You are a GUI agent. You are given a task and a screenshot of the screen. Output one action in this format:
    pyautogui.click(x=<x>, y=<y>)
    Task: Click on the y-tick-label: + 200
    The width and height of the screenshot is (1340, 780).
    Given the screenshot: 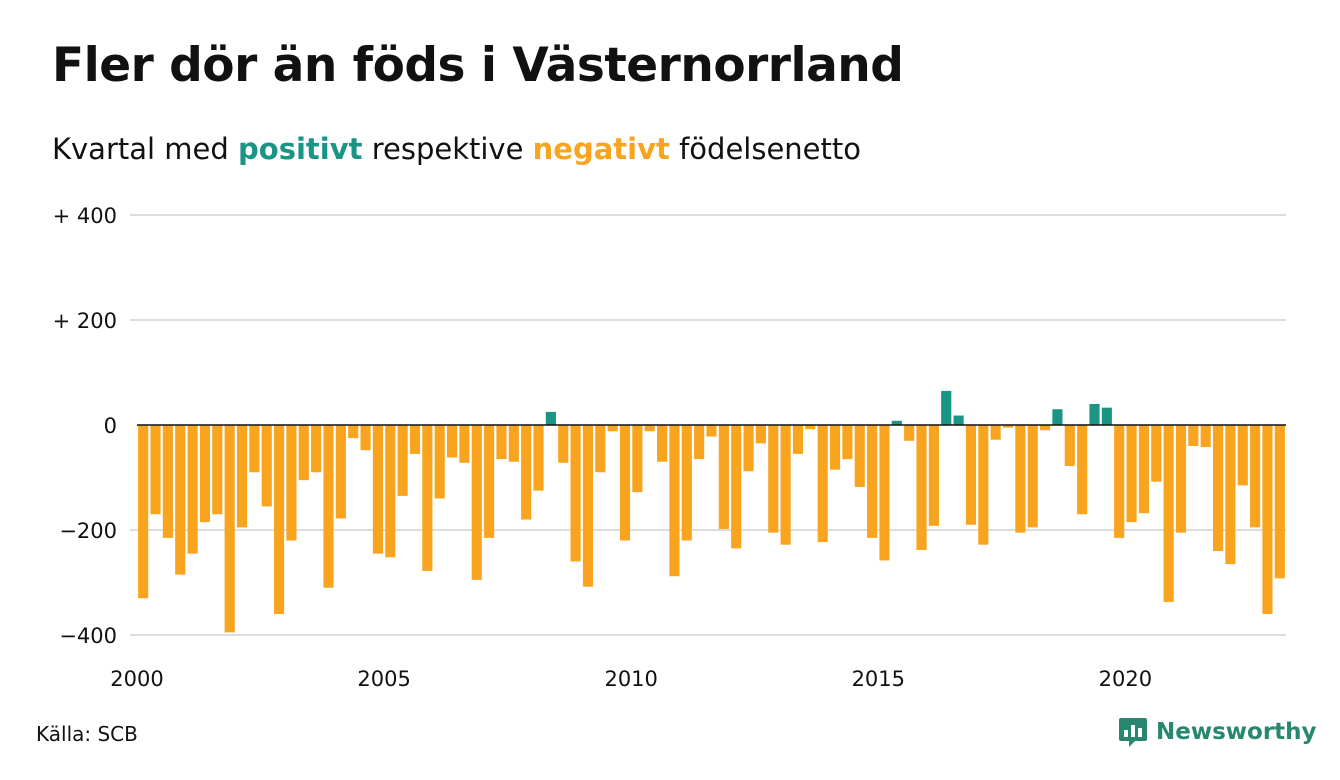 What is the action you would take?
    pyautogui.click(x=85, y=321)
    